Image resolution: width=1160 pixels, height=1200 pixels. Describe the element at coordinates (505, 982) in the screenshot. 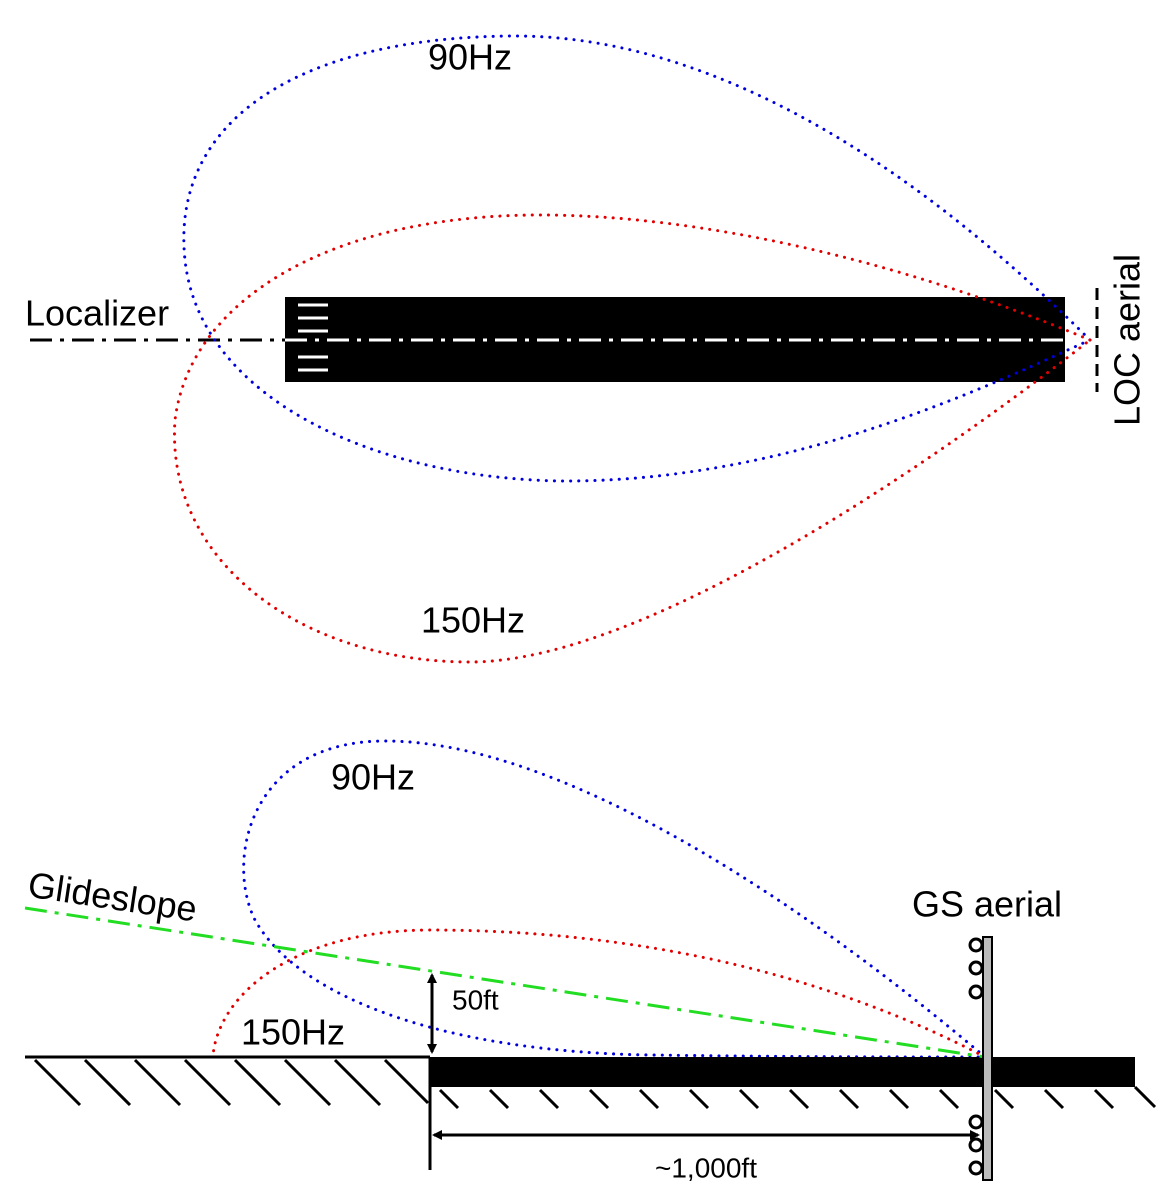

I see `glideslope-beam` at that location.